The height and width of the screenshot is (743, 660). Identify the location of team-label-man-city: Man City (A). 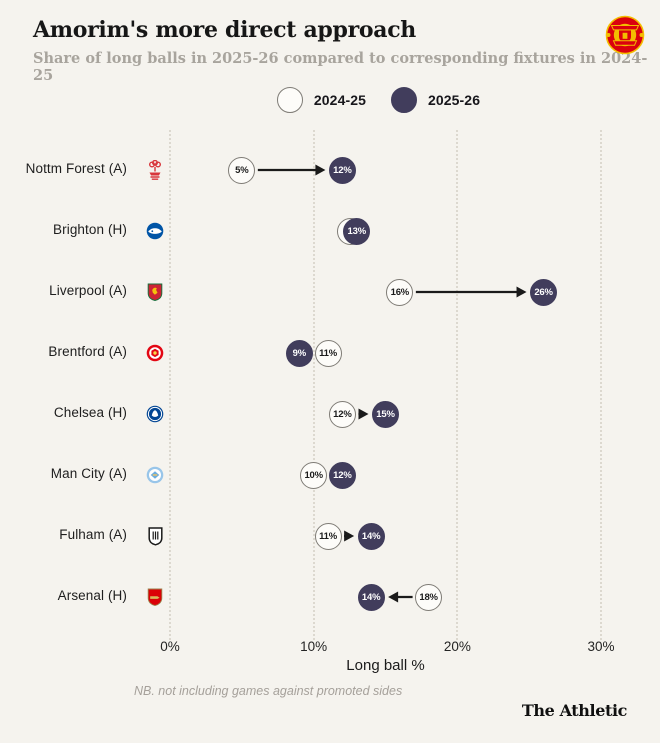
(88, 473).